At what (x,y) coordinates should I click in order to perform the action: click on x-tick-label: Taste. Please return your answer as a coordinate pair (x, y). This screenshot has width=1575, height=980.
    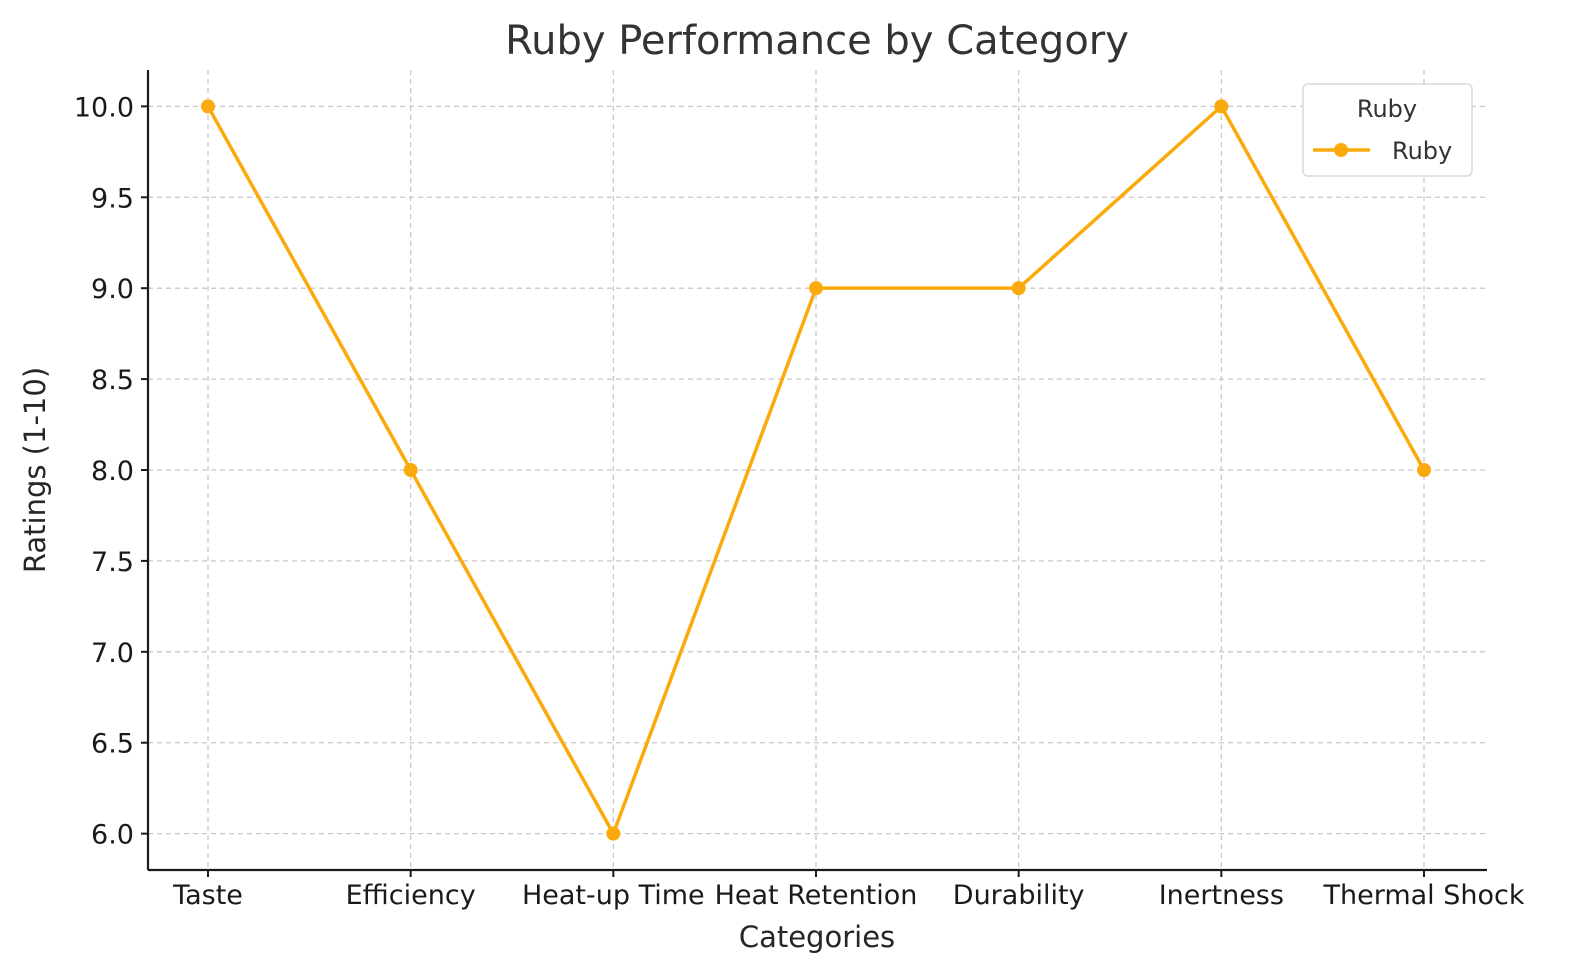
    Looking at the image, I should click on (207, 895).